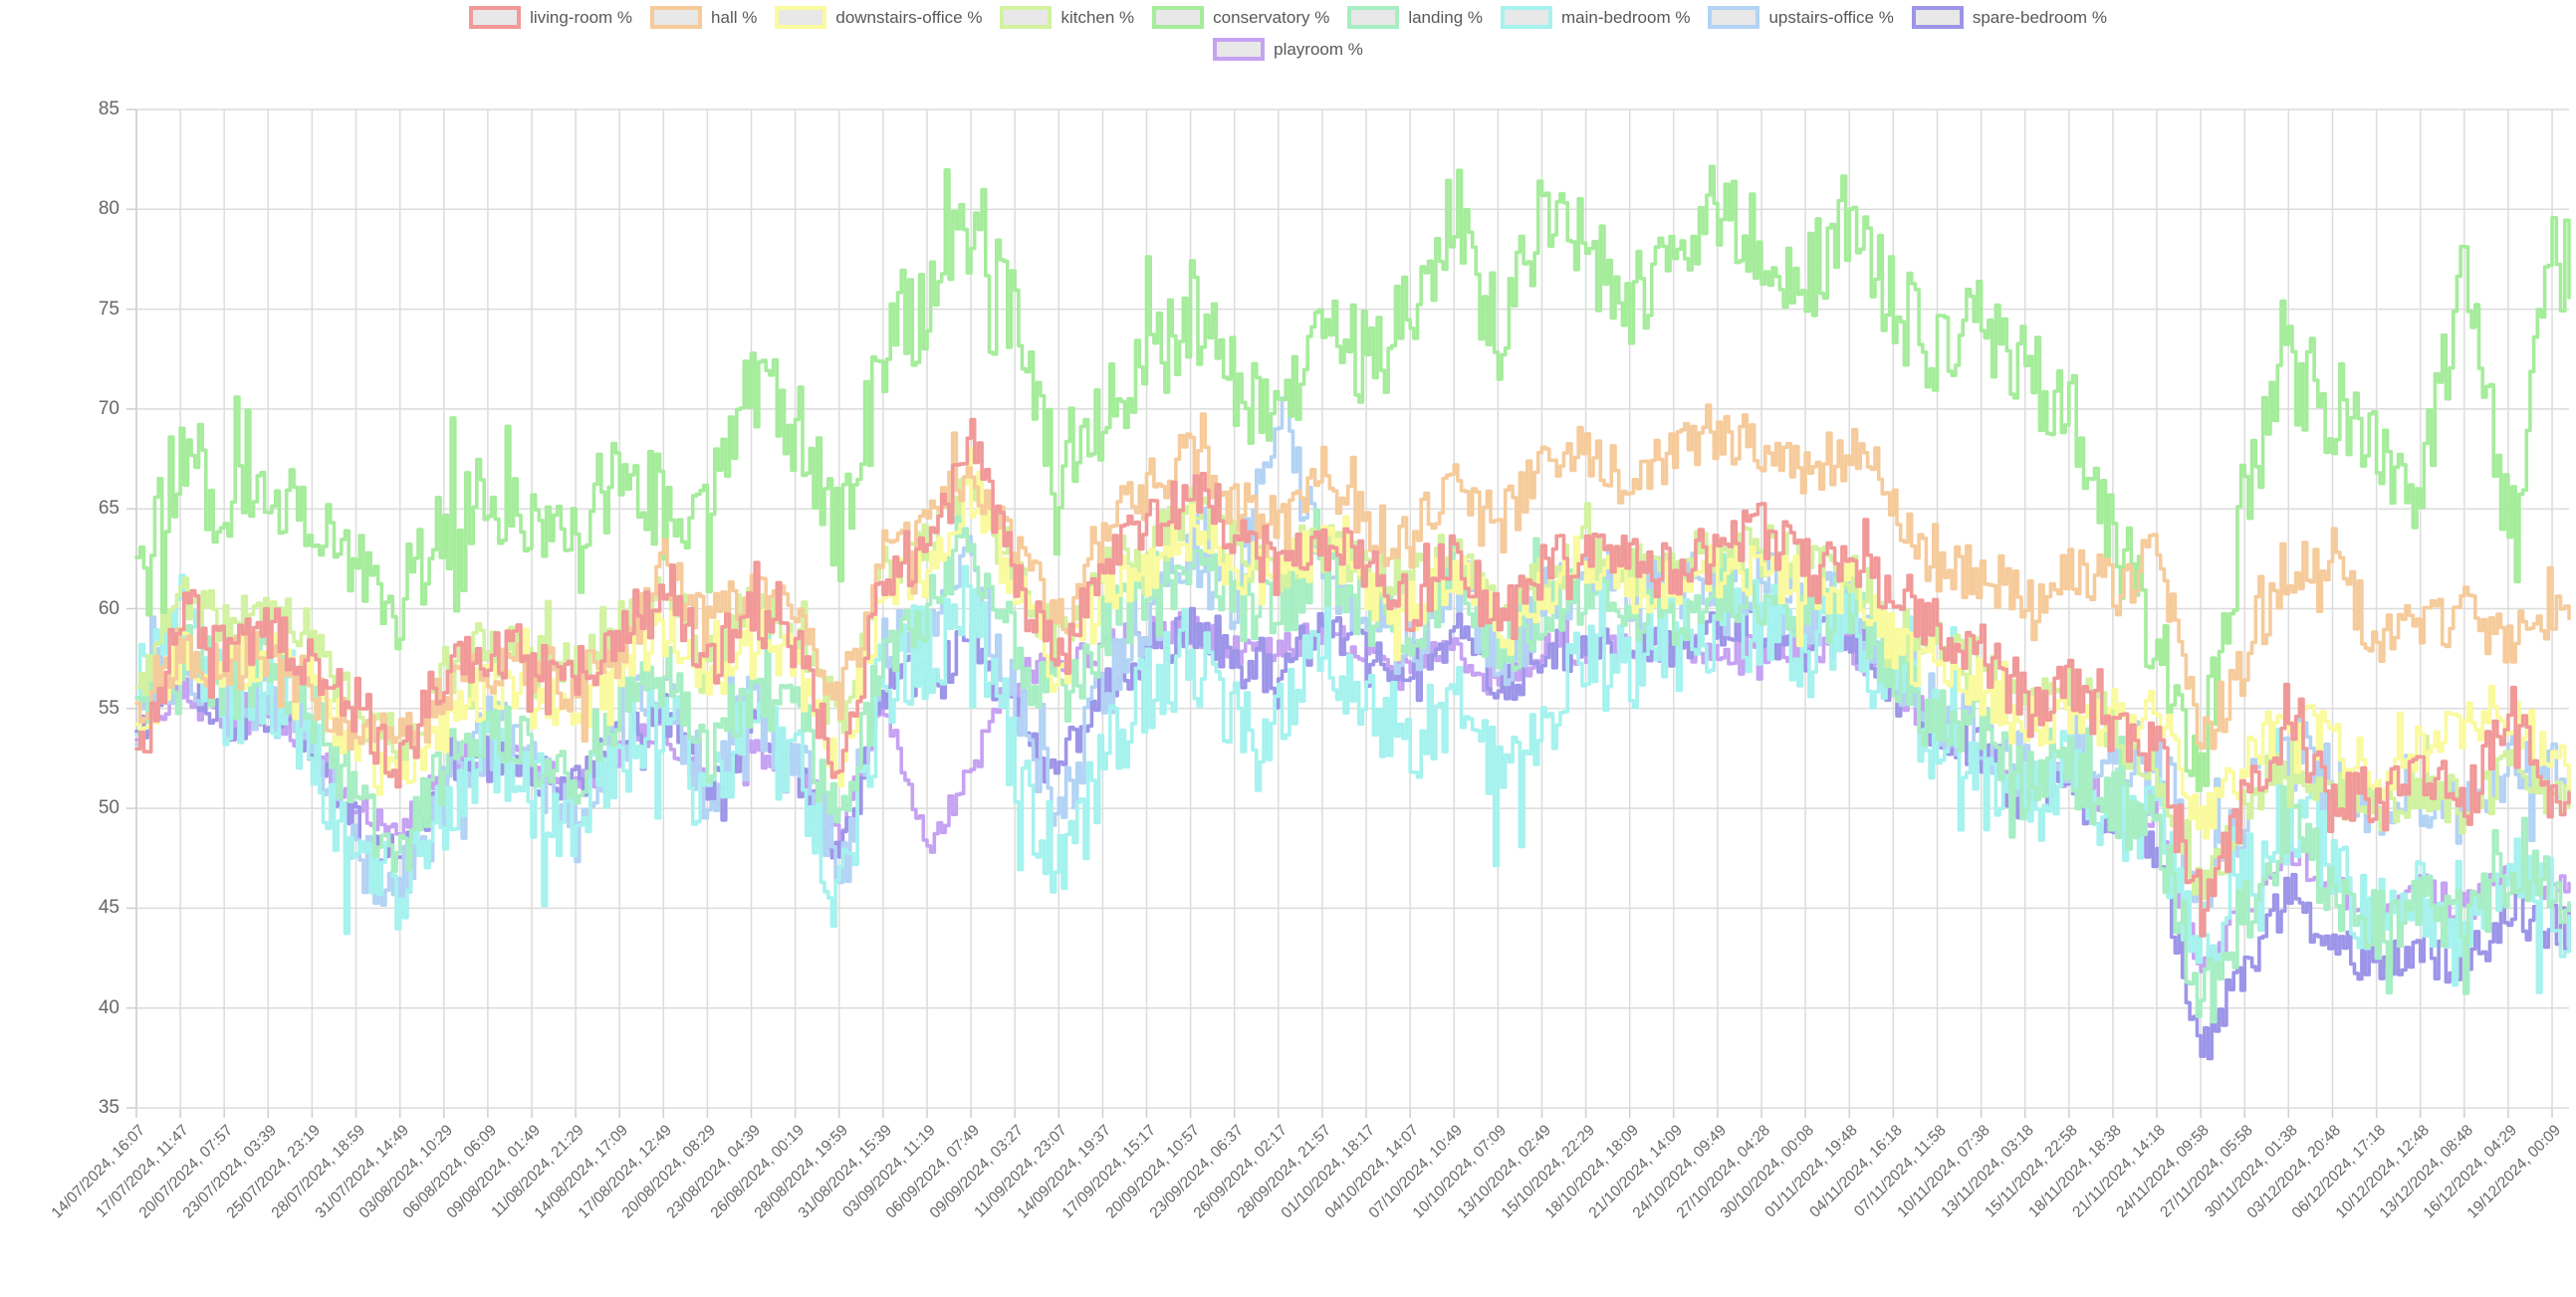  What do you see at coordinates (108, 708) in the screenshot?
I see `y-tick-label: 55` at bounding box center [108, 708].